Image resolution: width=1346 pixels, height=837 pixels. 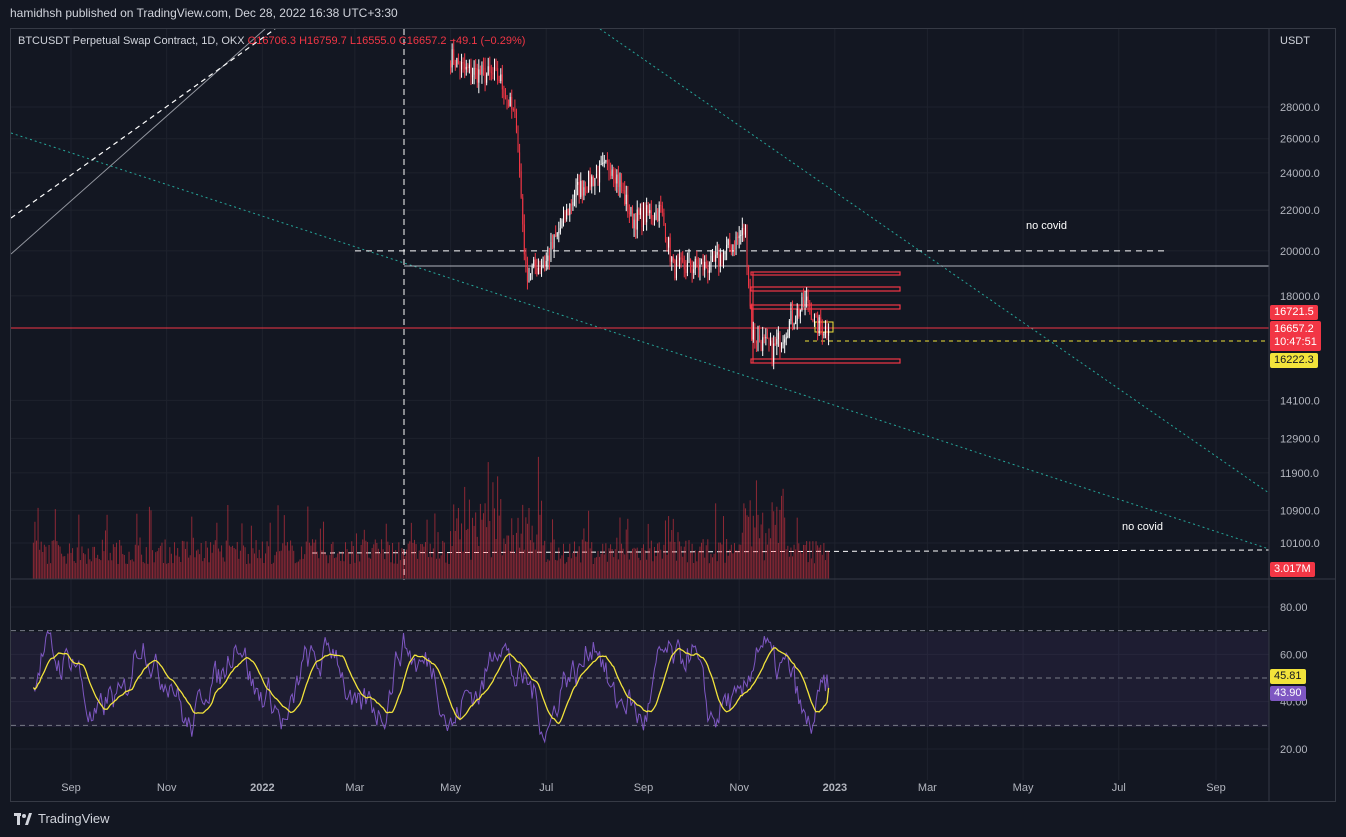 What do you see at coordinates (824, 327) in the screenshot?
I see `current-box` at bounding box center [824, 327].